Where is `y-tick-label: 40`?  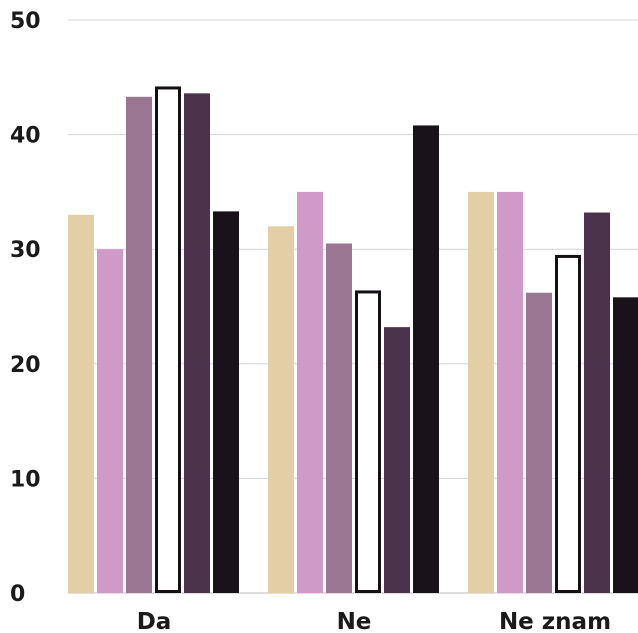
y-tick-label: 40 is located at coordinates (25, 136).